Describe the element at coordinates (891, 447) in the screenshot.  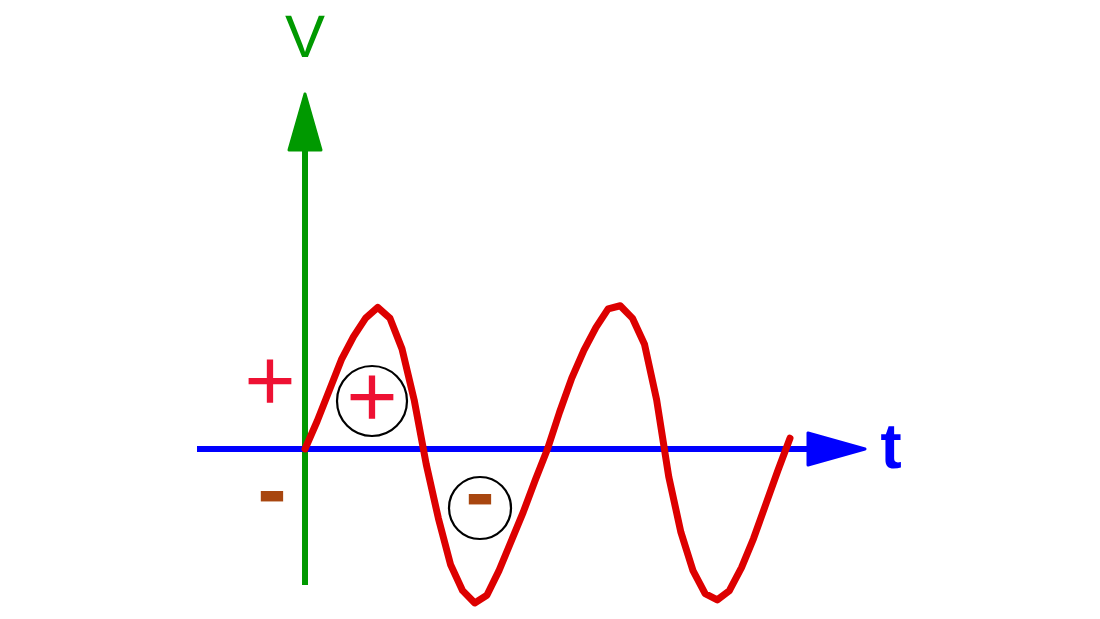
I see `x-axis-title: t` at that location.